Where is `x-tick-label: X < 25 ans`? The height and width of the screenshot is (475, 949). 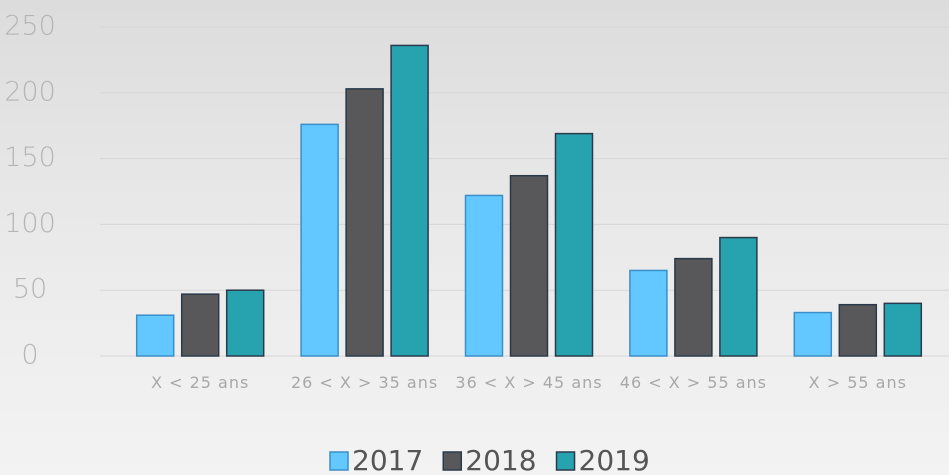 x-tick-label: X < 25 ans is located at coordinates (200, 382).